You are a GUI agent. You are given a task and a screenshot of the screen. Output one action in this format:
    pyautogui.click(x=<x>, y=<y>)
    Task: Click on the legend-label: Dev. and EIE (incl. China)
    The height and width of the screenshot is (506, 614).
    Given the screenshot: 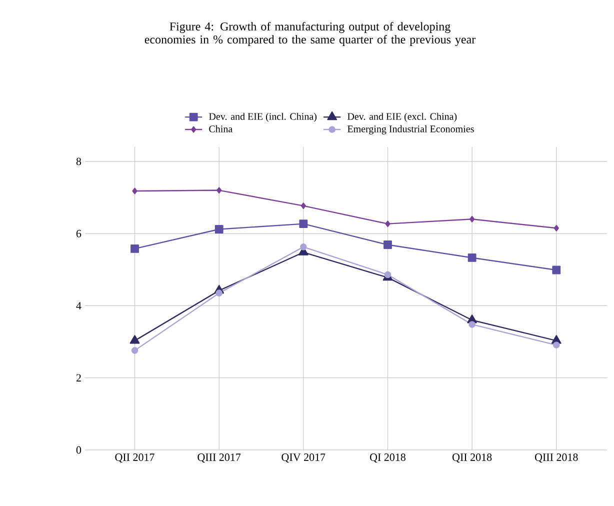 What is the action you would take?
    pyautogui.click(x=262, y=117)
    